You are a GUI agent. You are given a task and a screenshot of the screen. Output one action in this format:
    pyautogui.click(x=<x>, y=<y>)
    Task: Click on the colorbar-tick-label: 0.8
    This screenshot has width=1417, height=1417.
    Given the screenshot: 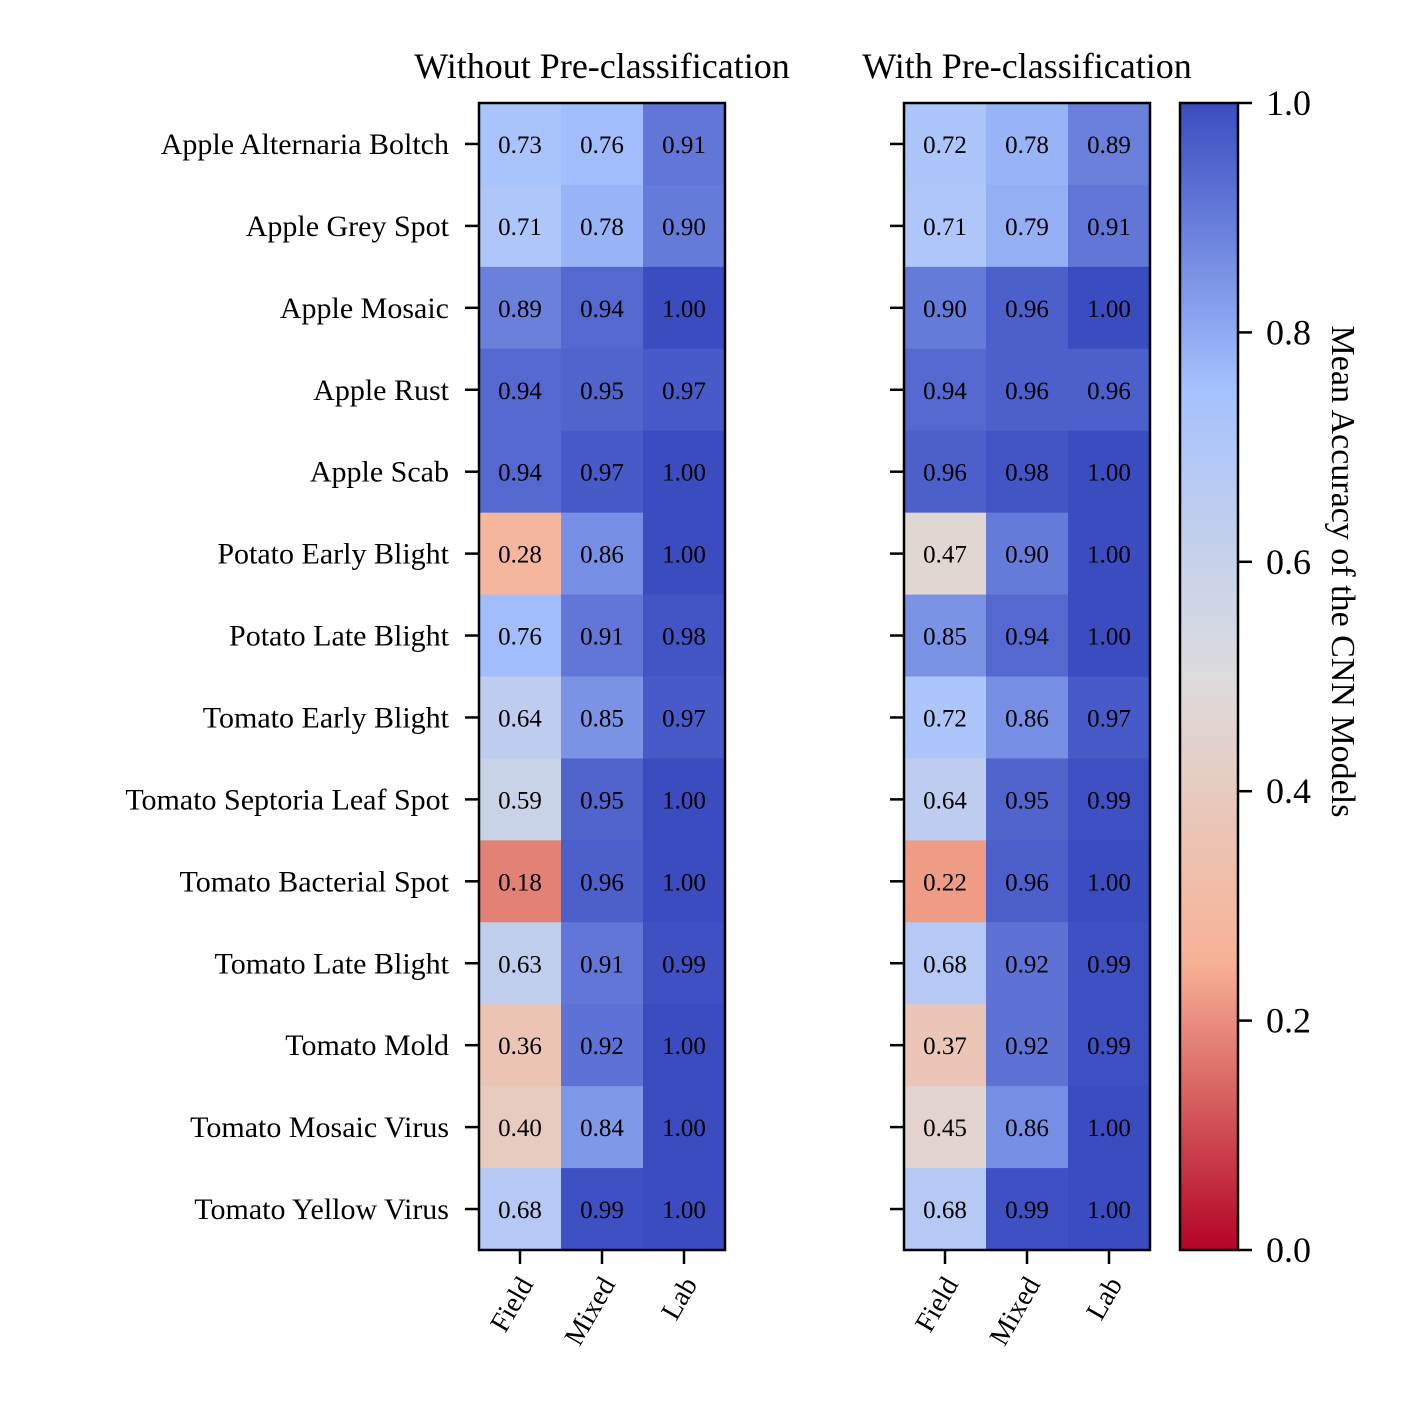 What is the action you would take?
    pyautogui.click(x=1288, y=332)
    